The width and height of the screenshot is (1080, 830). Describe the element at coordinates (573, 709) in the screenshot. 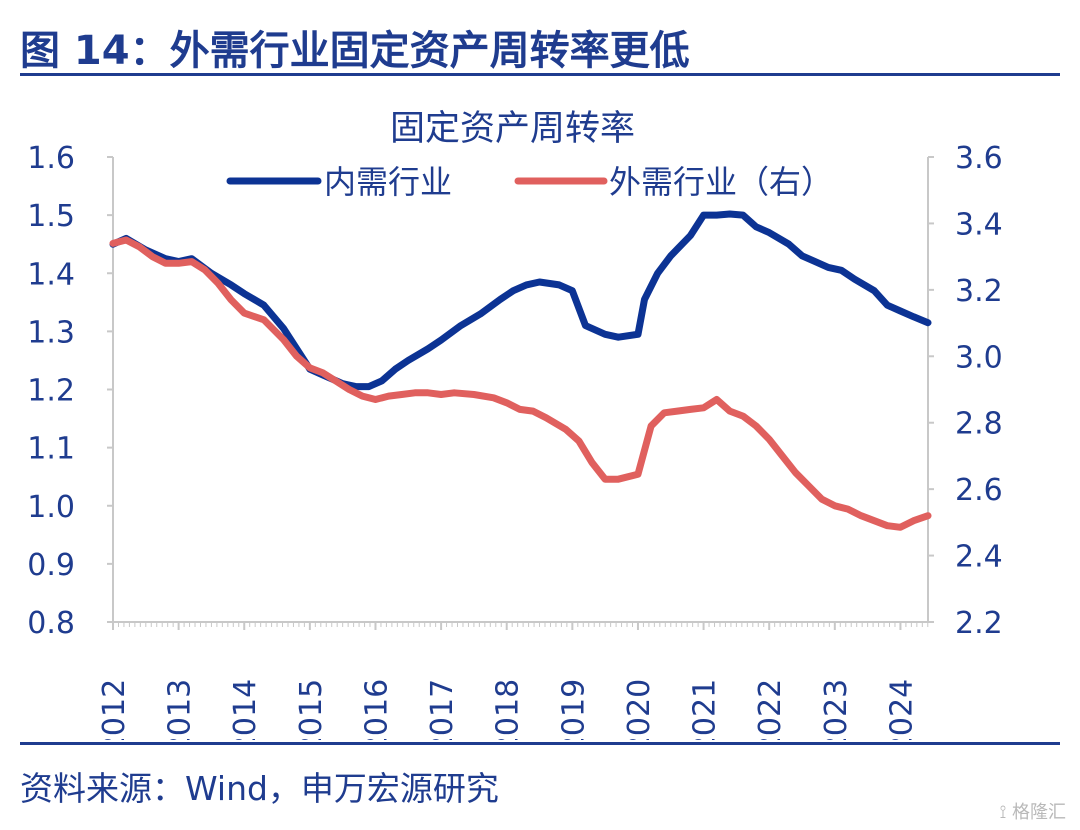

I see `x-tick-label: 2019` at that location.